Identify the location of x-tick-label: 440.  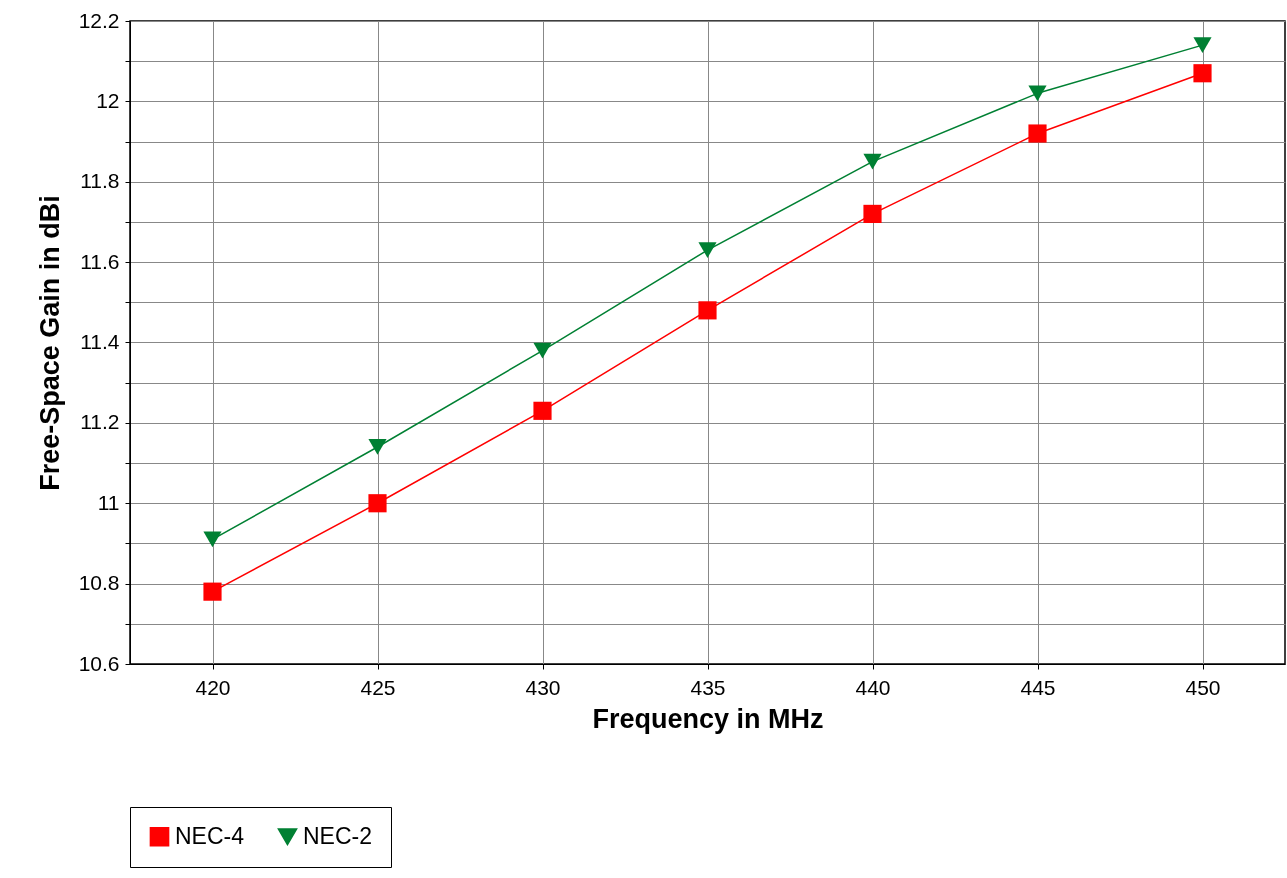
(873, 687).